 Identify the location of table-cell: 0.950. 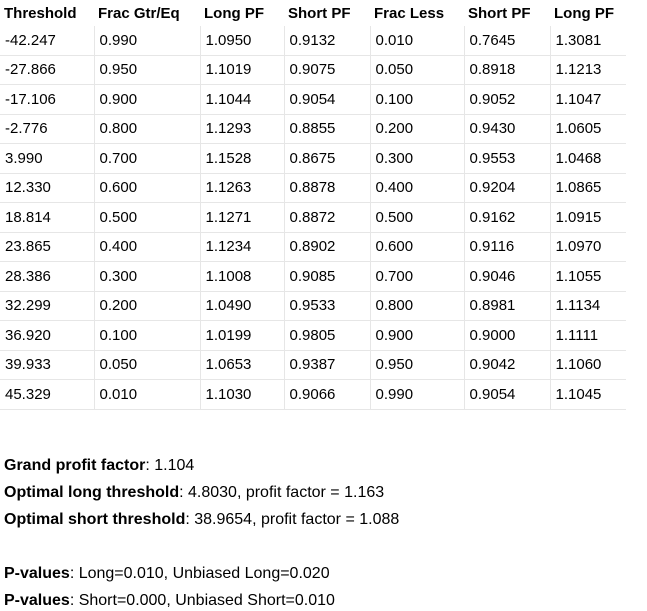
(417, 365).